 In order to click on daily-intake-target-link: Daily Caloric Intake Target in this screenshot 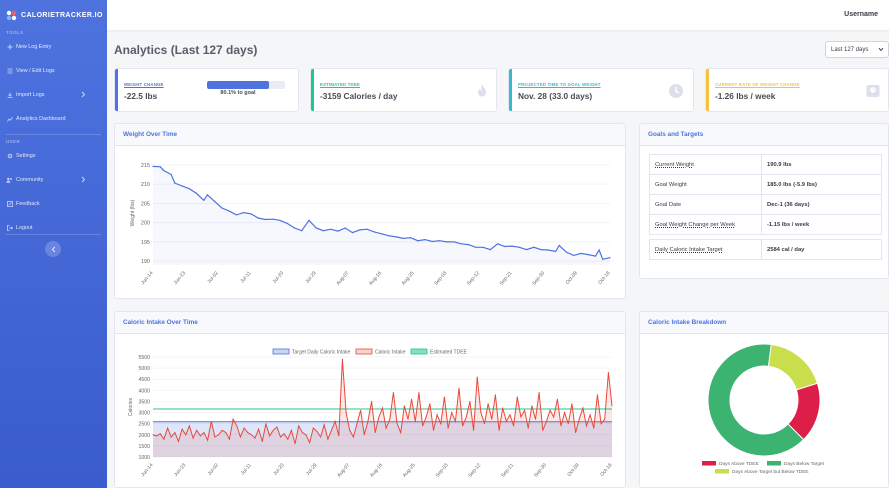, I will do `click(689, 249)`.